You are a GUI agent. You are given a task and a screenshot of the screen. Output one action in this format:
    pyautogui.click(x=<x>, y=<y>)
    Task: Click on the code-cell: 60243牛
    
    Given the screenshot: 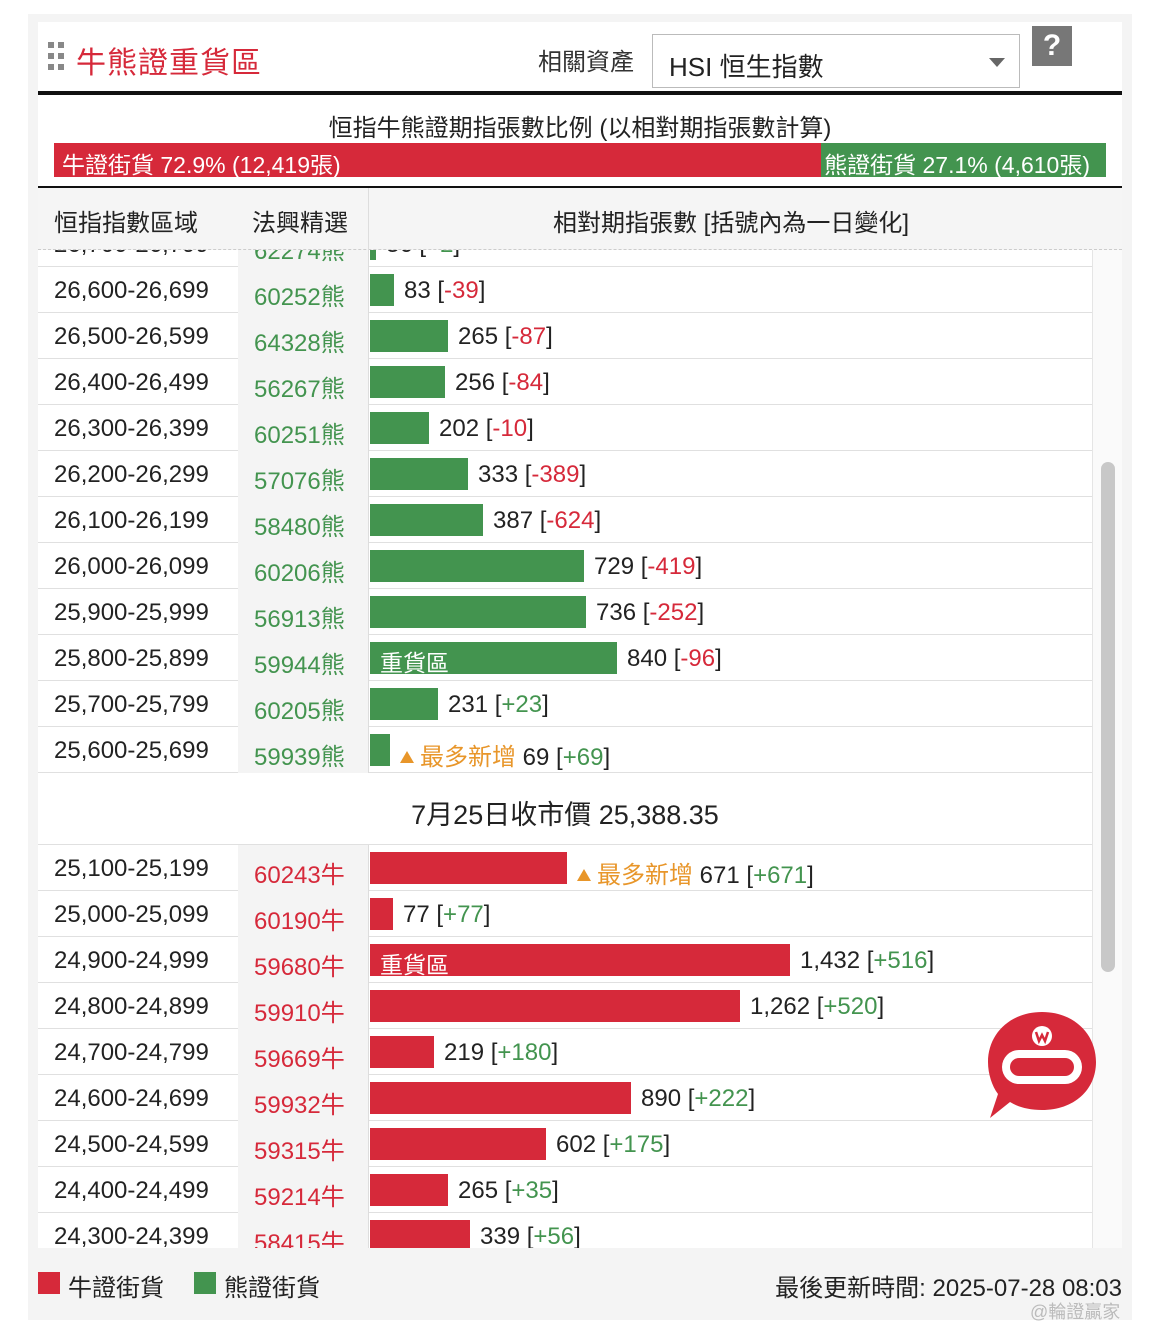 What is the action you would take?
    pyautogui.click(x=303, y=868)
    